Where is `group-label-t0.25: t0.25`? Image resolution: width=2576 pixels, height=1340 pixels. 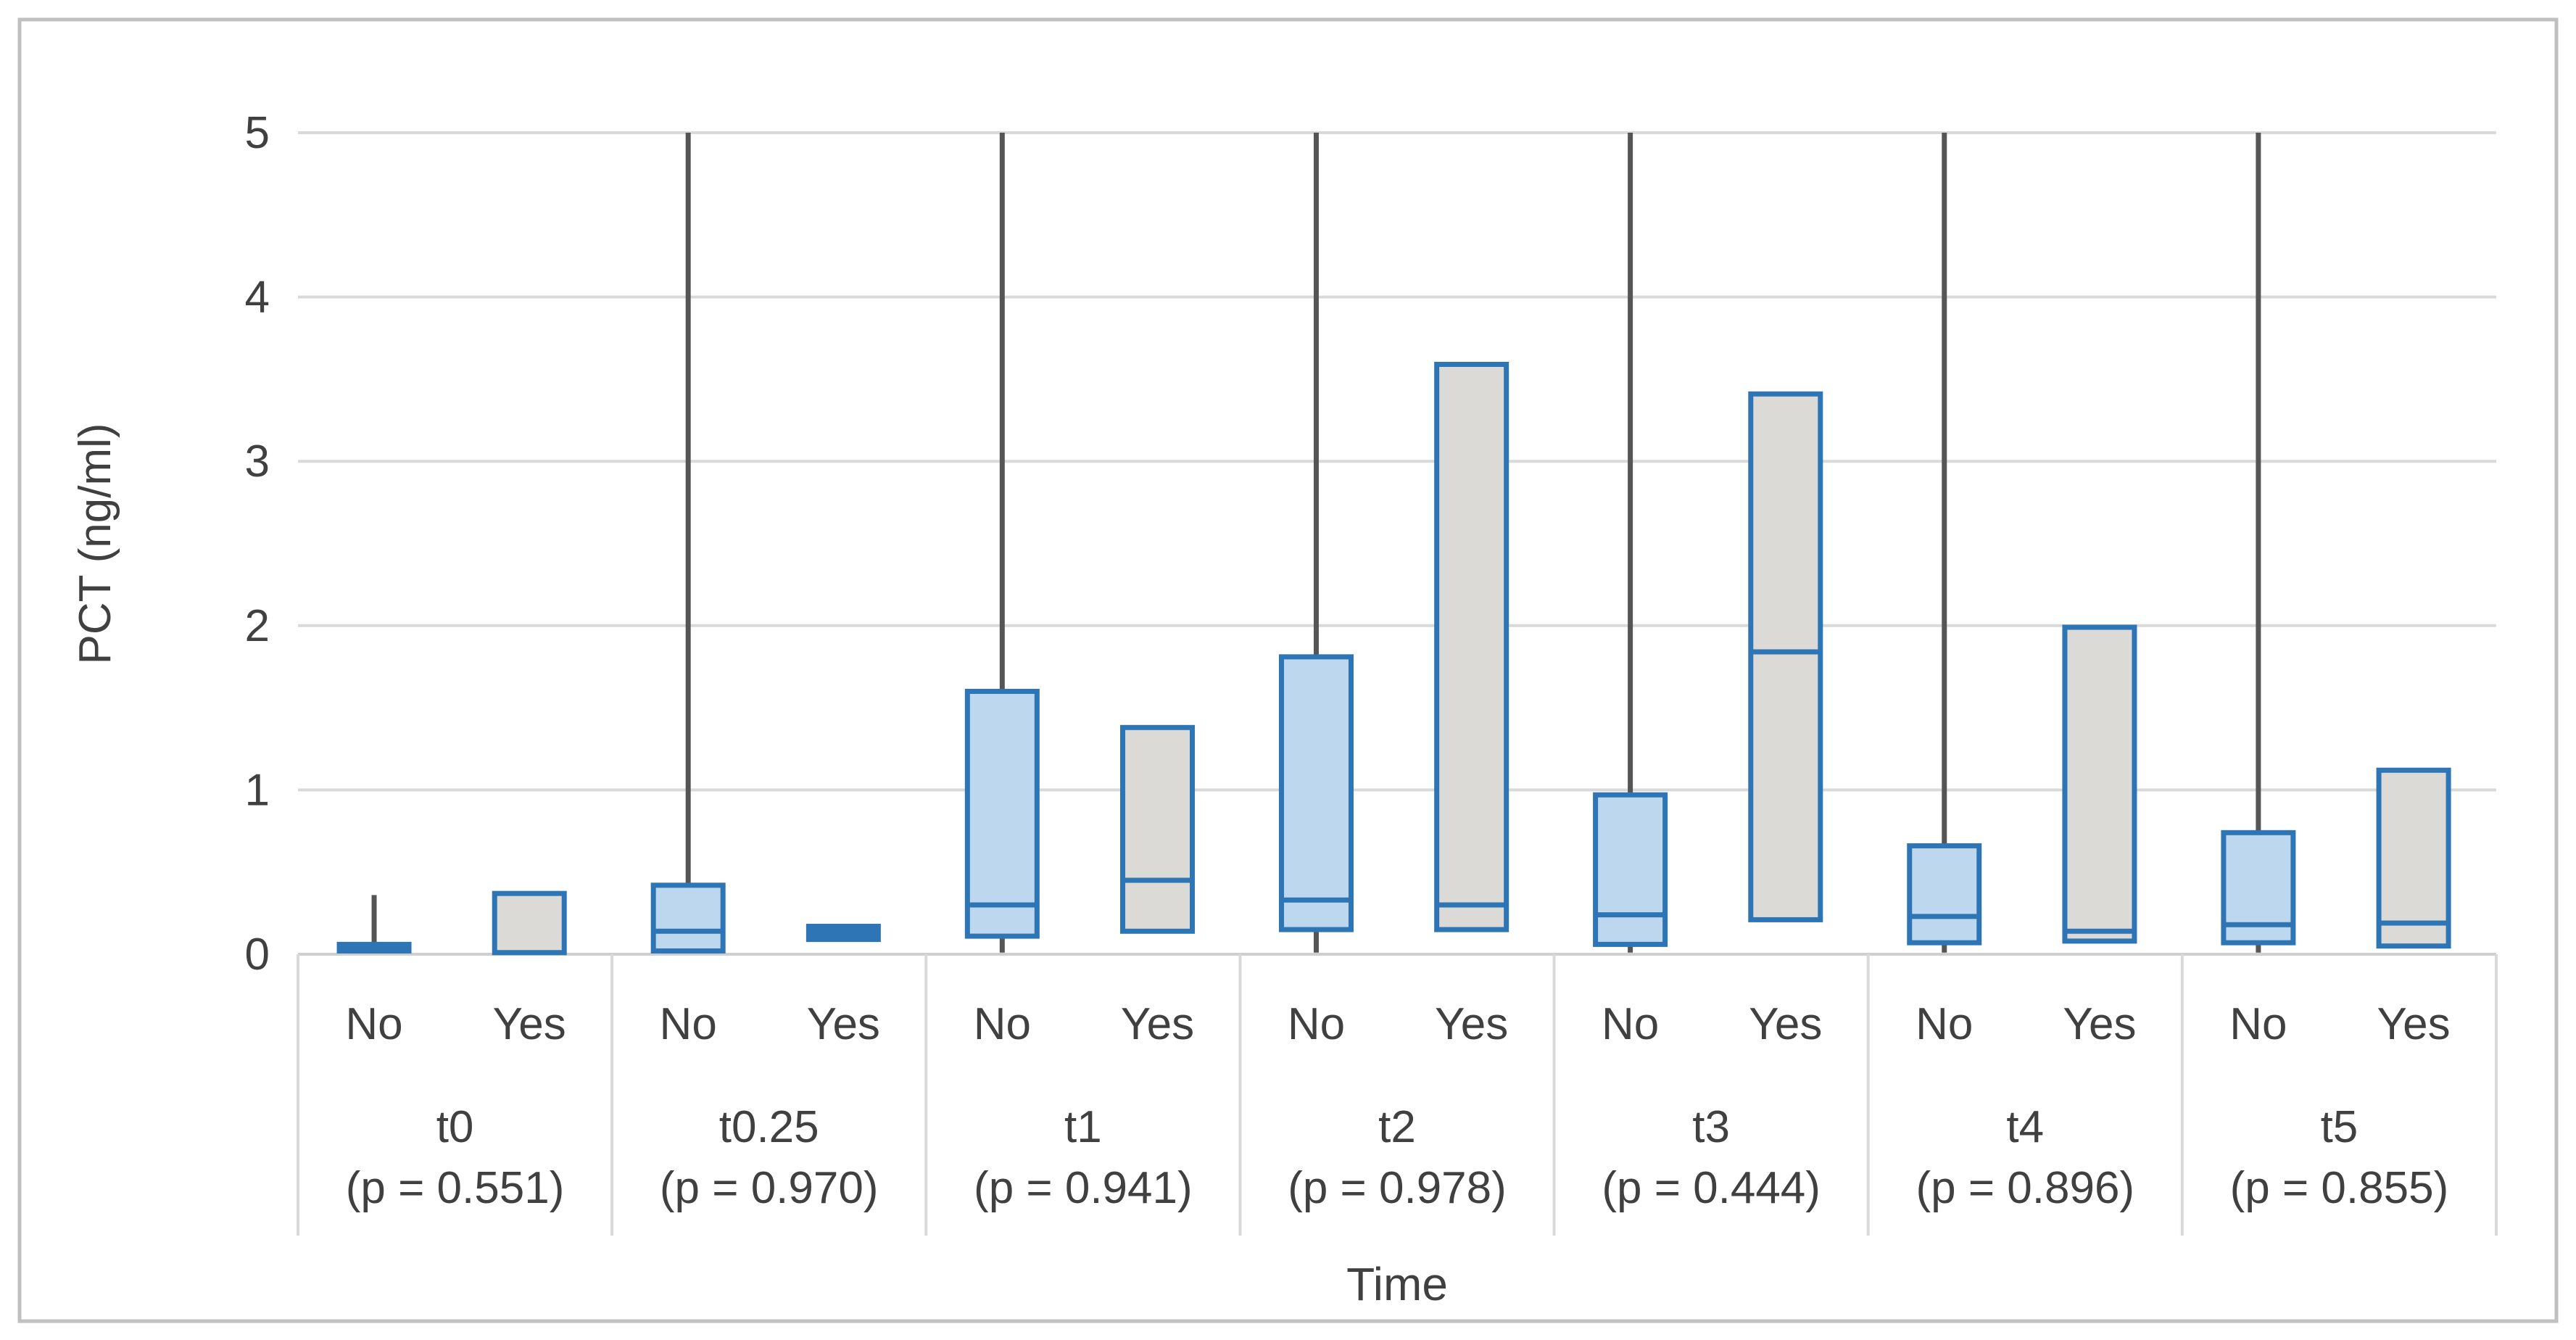 group-label-t0.25: t0.25 is located at coordinates (769, 1127).